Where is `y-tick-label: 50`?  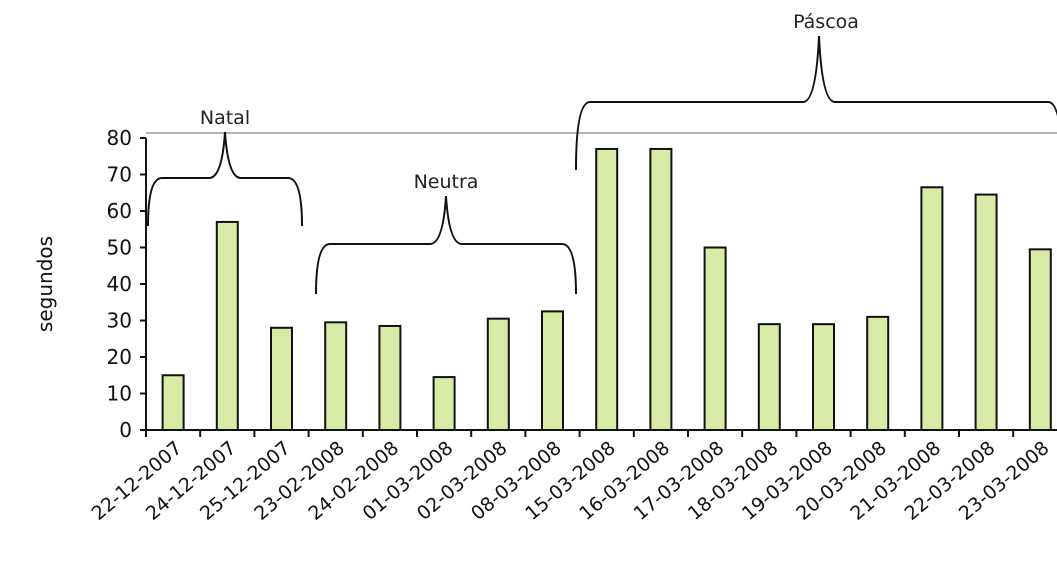
y-tick-label: 50 is located at coordinates (119, 248).